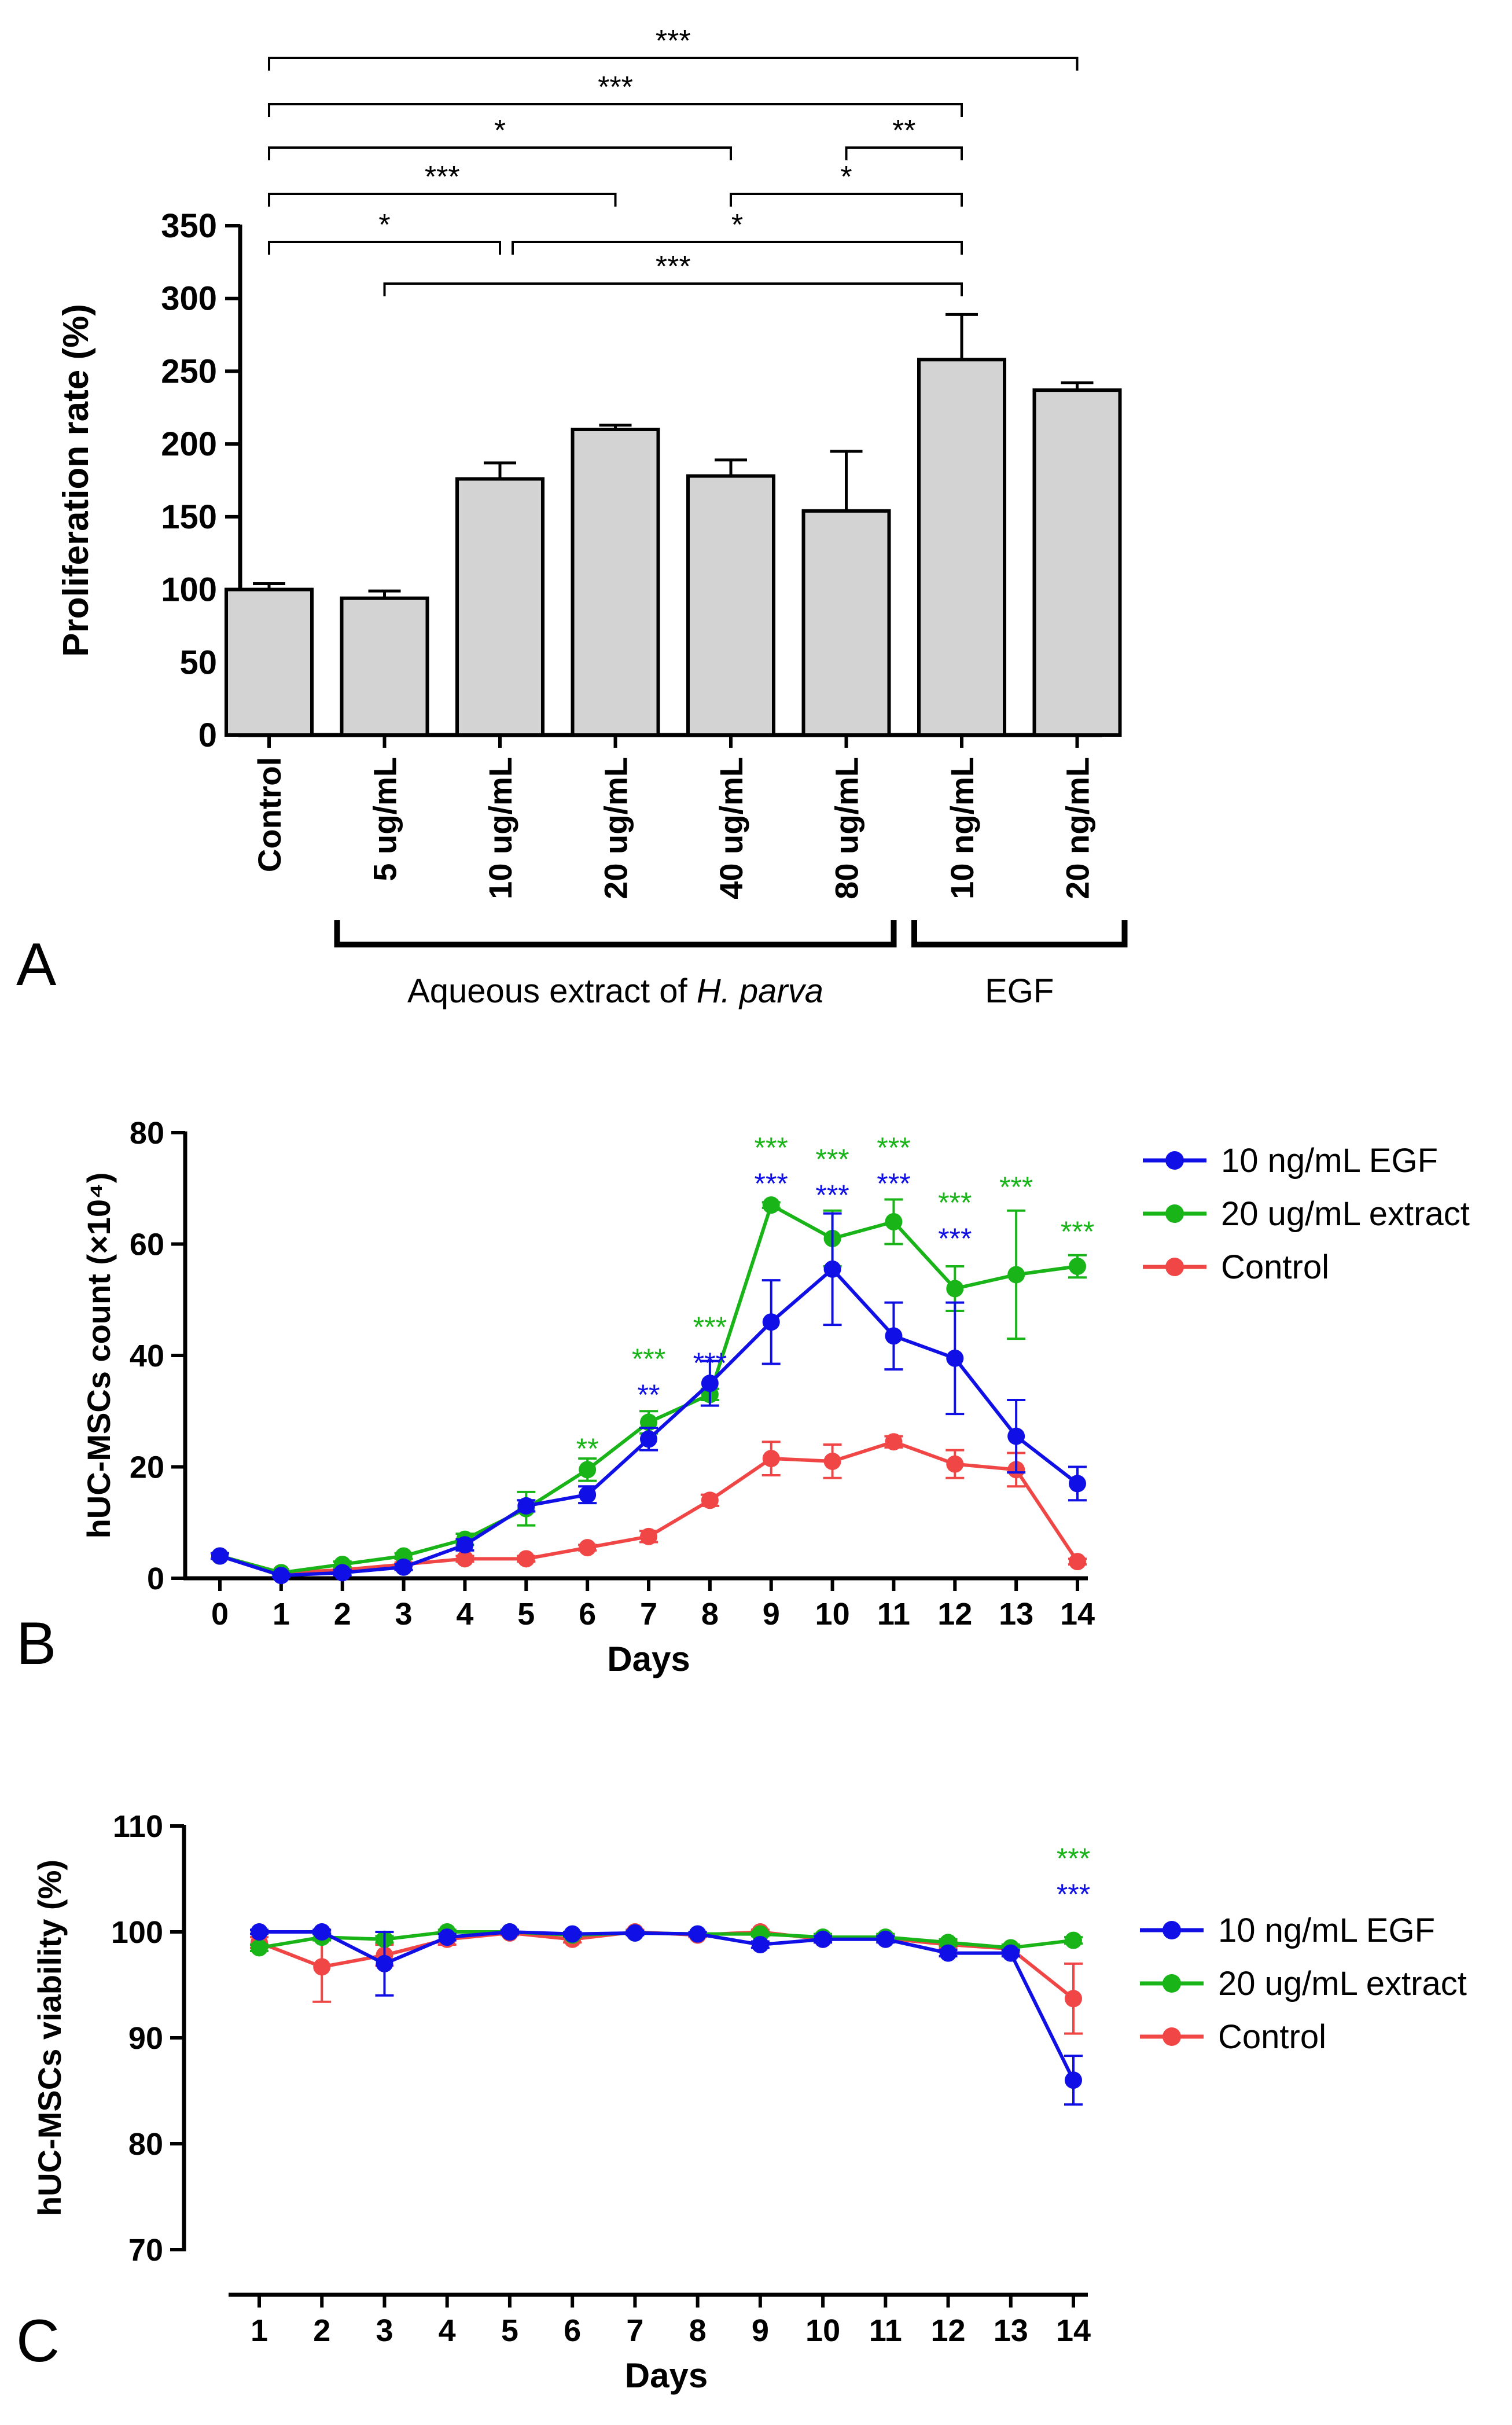  I want to click on x-tick-label: 3, so click(404, 1614).